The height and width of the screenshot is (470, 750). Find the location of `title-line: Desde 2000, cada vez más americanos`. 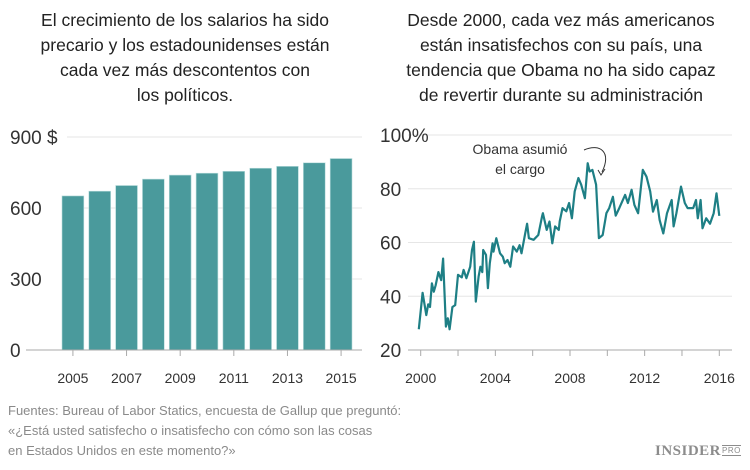

title-line: Desde 2000, cada vez más americanos is located at coordinates (561, 20).